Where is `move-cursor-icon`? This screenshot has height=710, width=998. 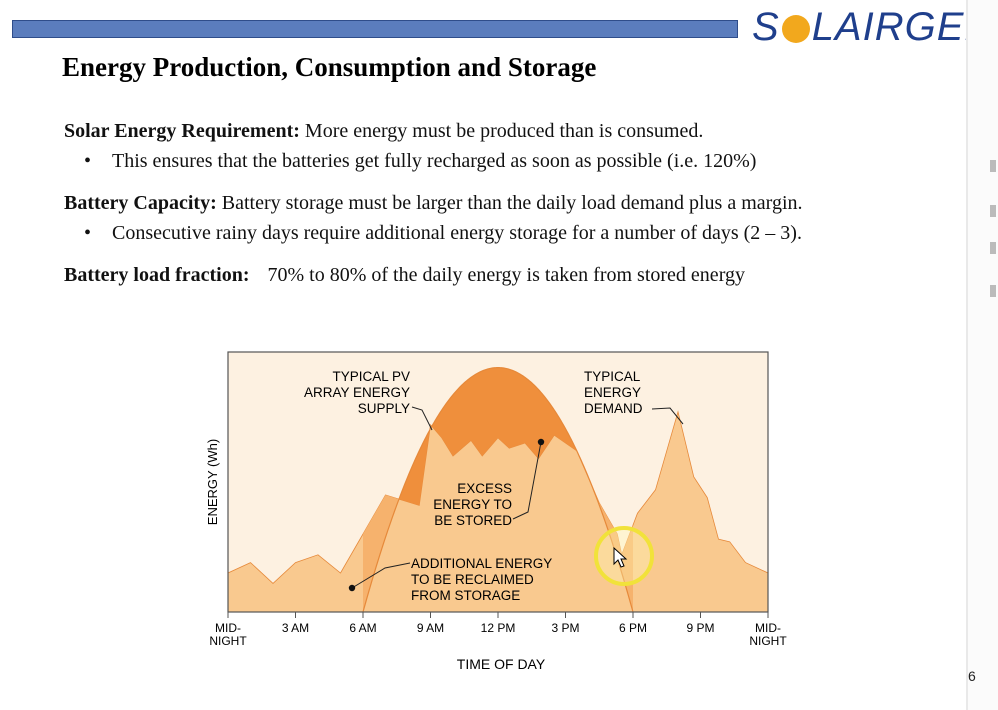 move-cursor-icon is located at coordinates (620, 557).